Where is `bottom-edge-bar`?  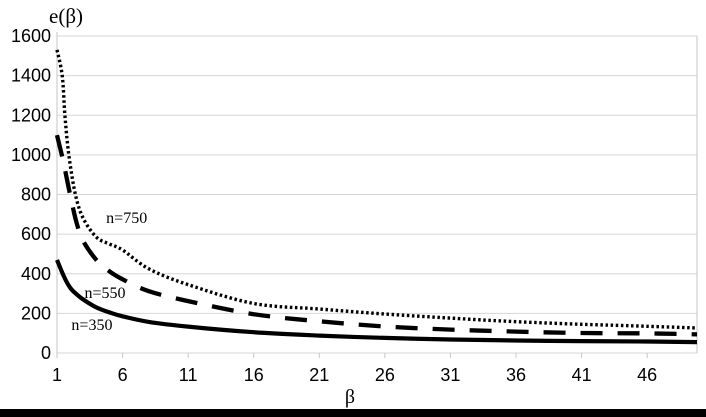 bottom-edge-bar is located at coordinates (353, 413).